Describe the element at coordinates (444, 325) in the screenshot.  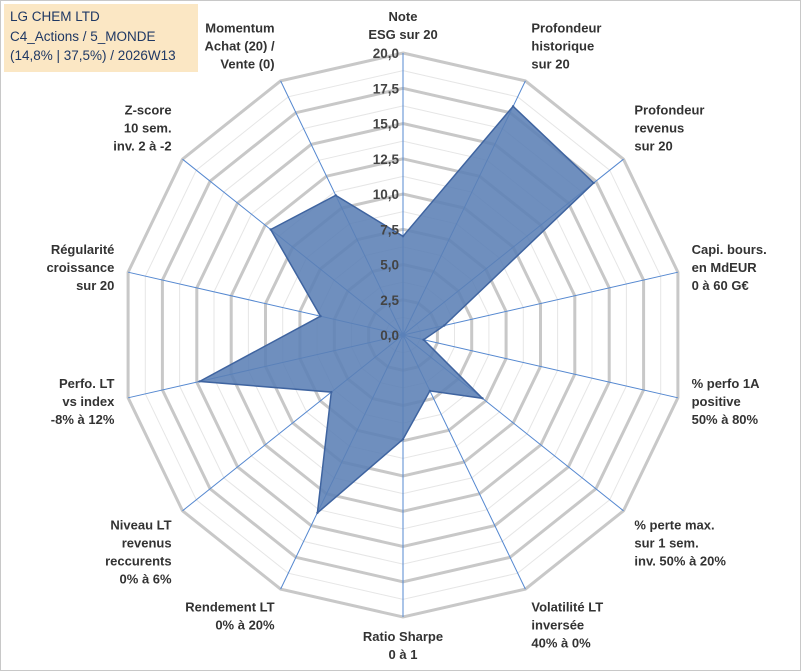
I see `data-point-capi-bours` at that location.